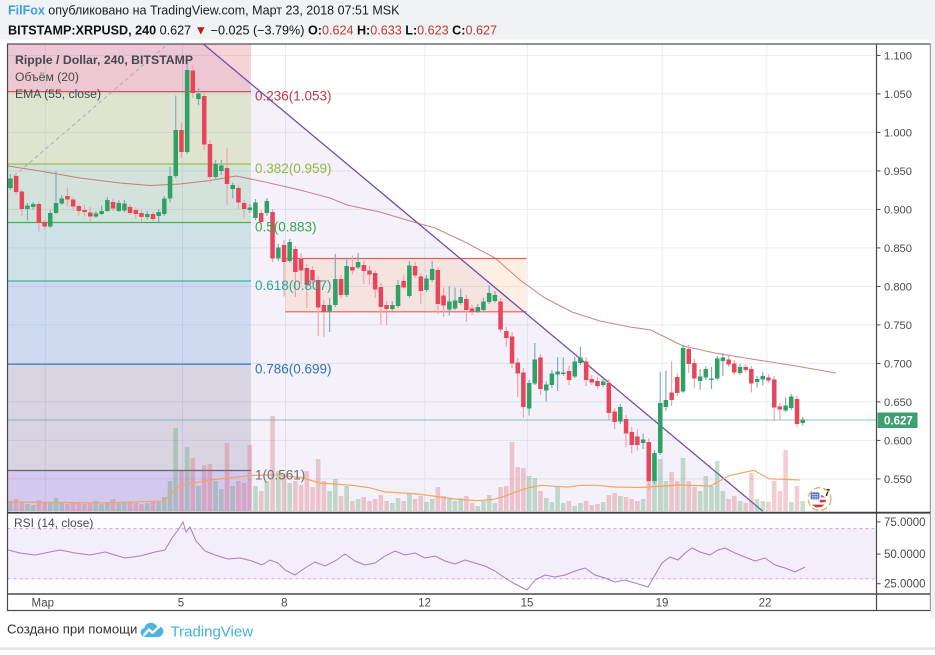 This screenshot has width=935, height=655. I want to click on svg-text: Ripple / Dollar, 240, BITSTAMP, so click(104, 60).